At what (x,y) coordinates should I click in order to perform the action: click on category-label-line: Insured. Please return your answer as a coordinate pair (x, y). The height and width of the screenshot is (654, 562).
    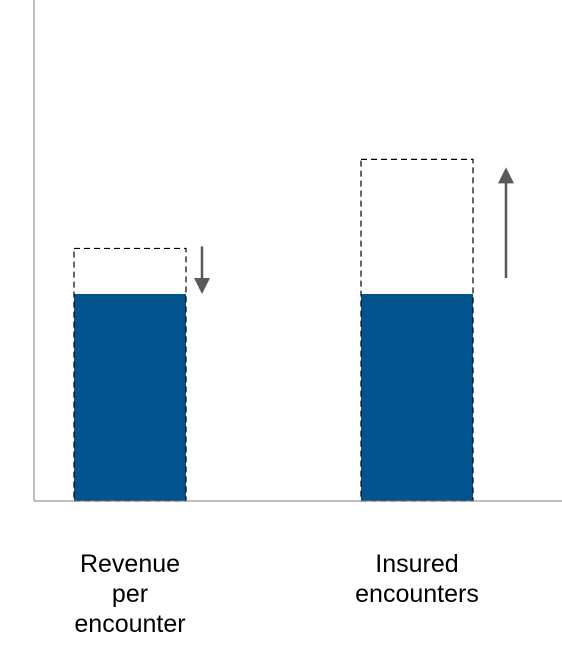
    Looking at the image, I should click on (417, 564).